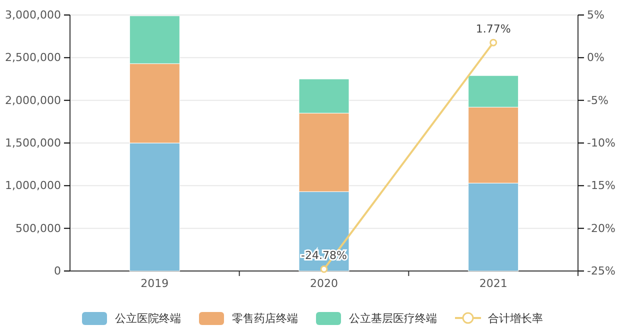  Describe the element at coordinates (324, 283) in the screenshot. I see `x-tick-label: 2020` at that location.